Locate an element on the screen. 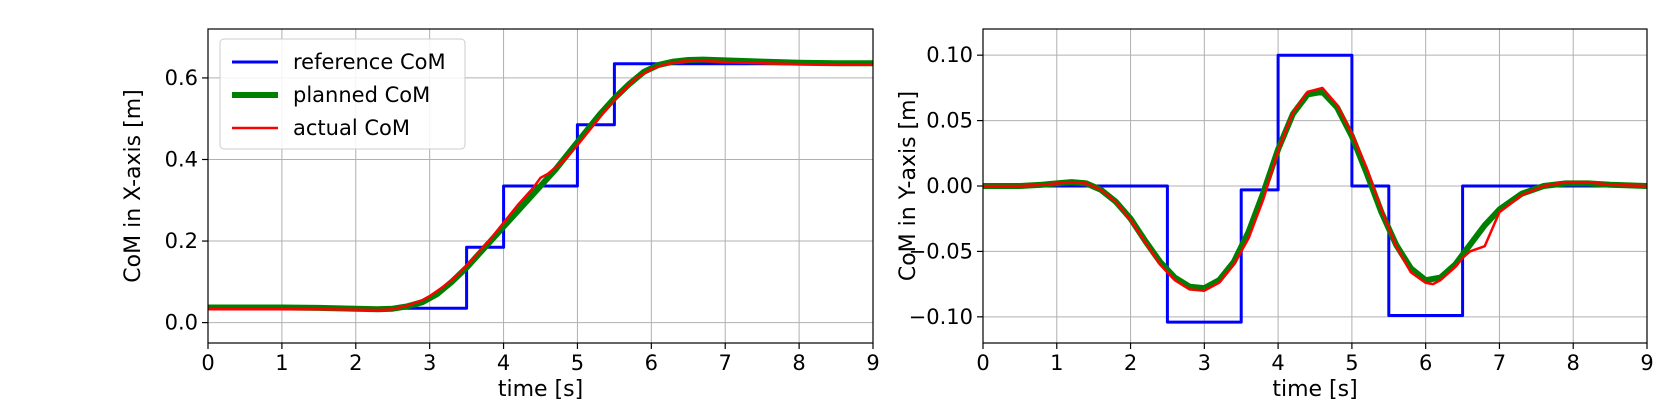 This screenshot has height=406, width=1661. y-tick-label: −0.05 is located at coordinates (941, 251).